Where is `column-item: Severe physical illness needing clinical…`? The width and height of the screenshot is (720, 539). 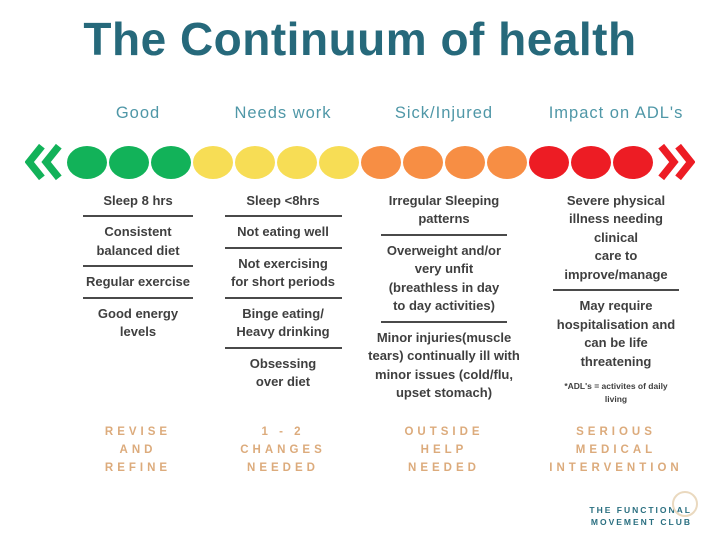
column-item: Severe physical illness needing clinical… is located at coordinates (616, 237).